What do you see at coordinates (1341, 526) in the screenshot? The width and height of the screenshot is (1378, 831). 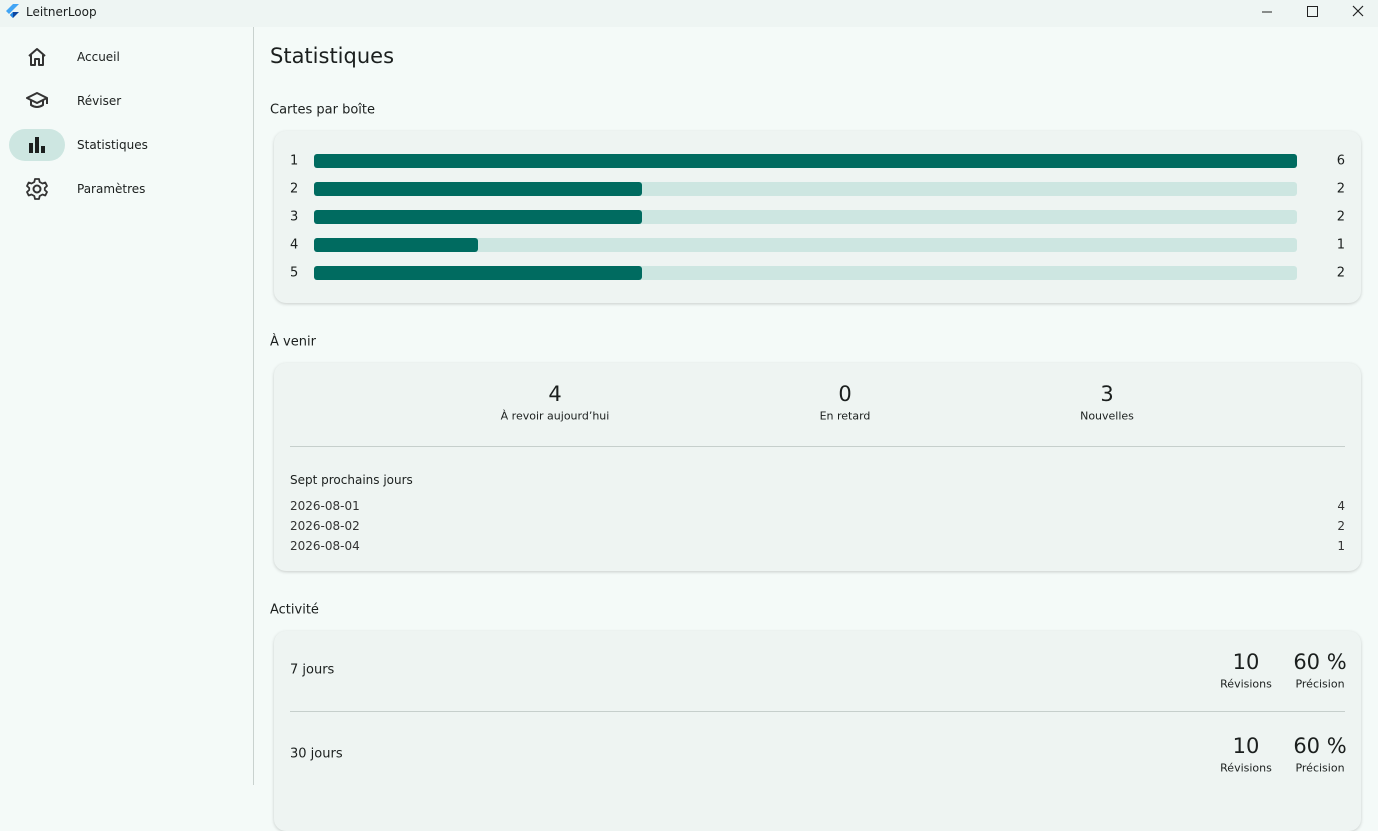 I see `day-count: 2` at bounding box center [1341, 526].